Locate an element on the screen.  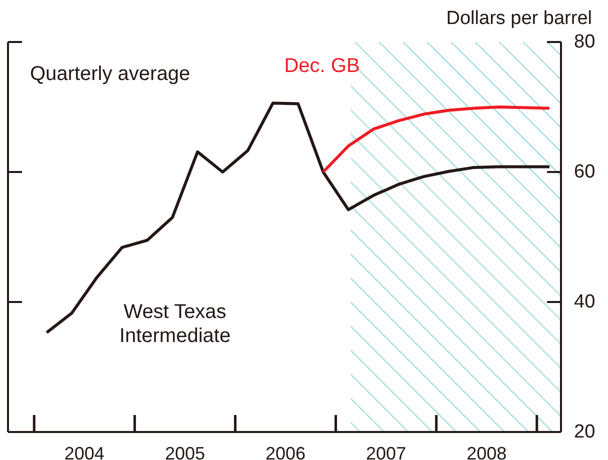
y-axis-title: Dollars per barrel is located at coordinates (519, 18).